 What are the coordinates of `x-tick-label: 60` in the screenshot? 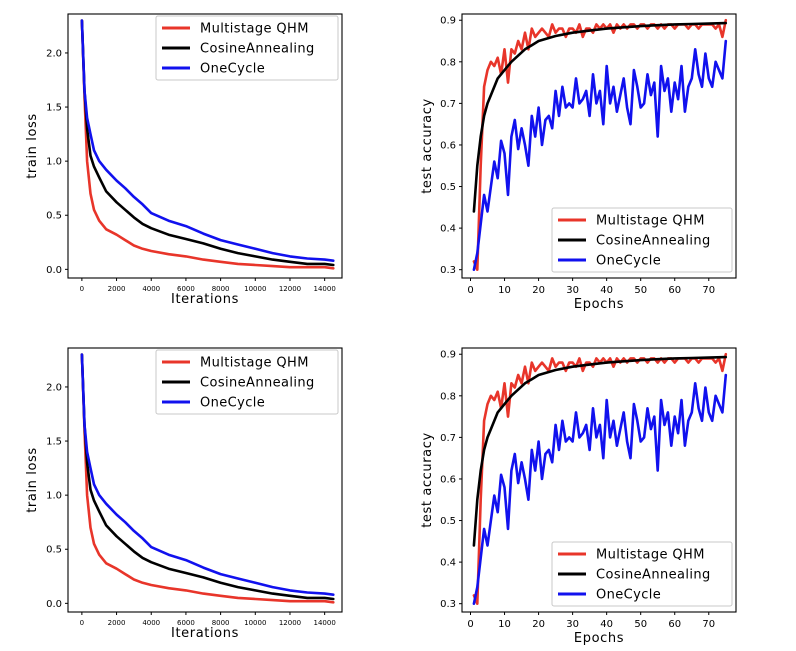 It's located at (674, 624).